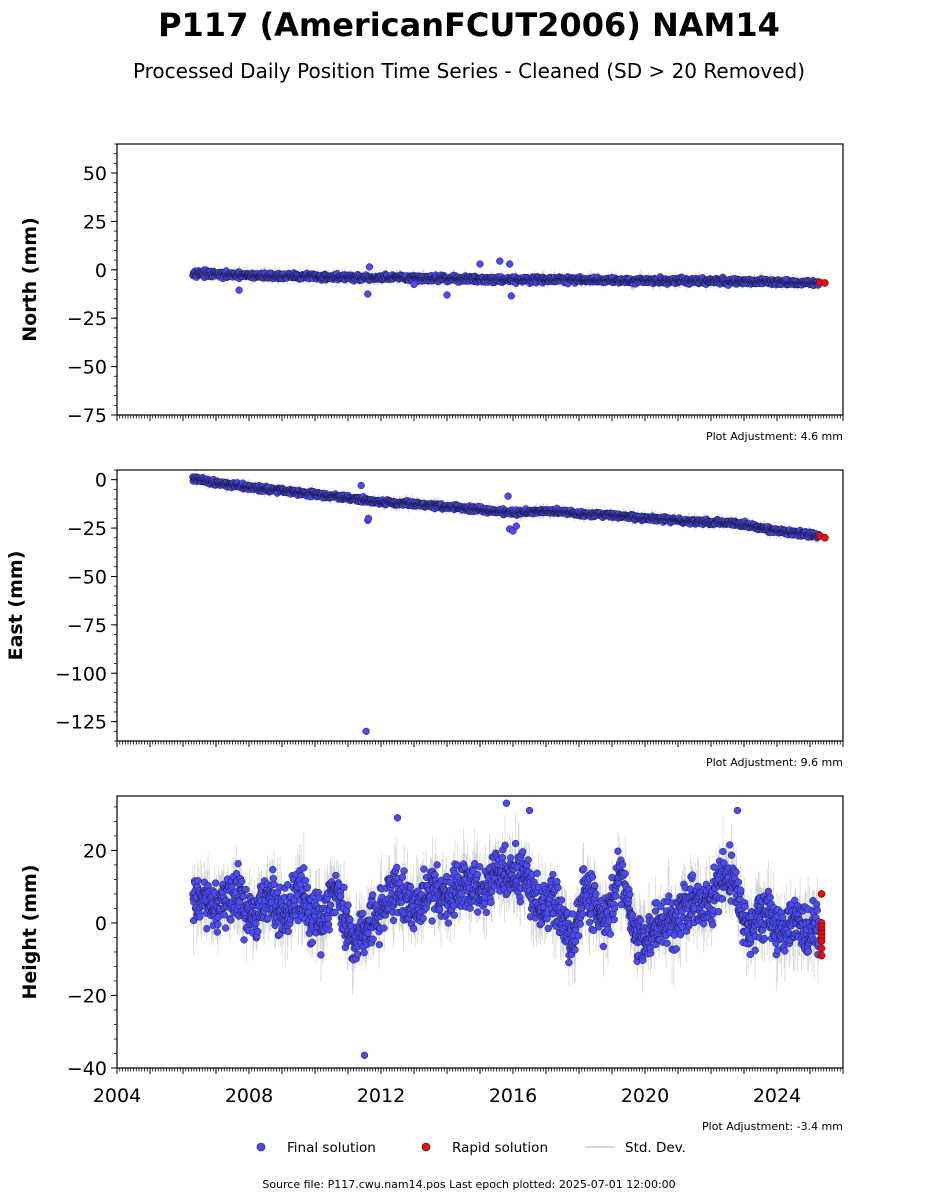  What do you see at coordinates (95, 222) in the screenshot?
I see `y-tick-label: 25` at bounding box center [95, 222].